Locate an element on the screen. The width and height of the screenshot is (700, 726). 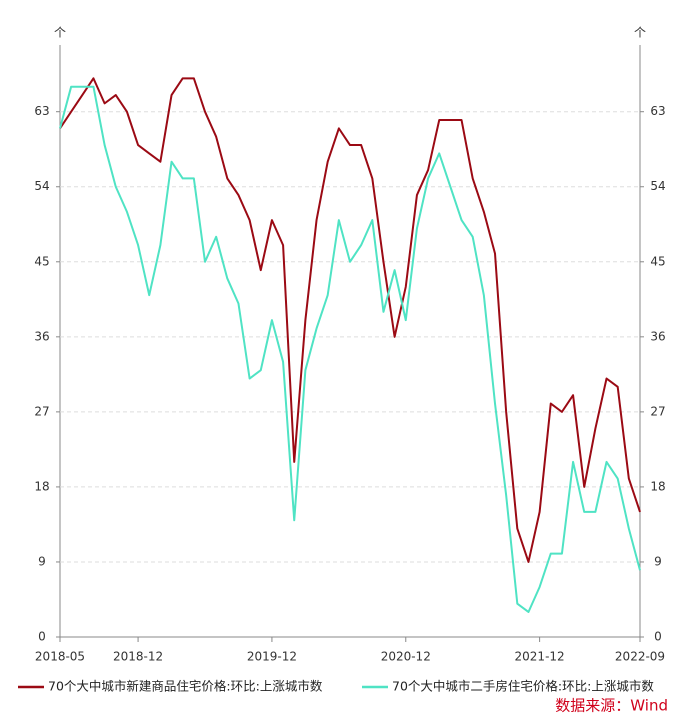
y-tick-label: 27 is located at coordinates (41, 411).